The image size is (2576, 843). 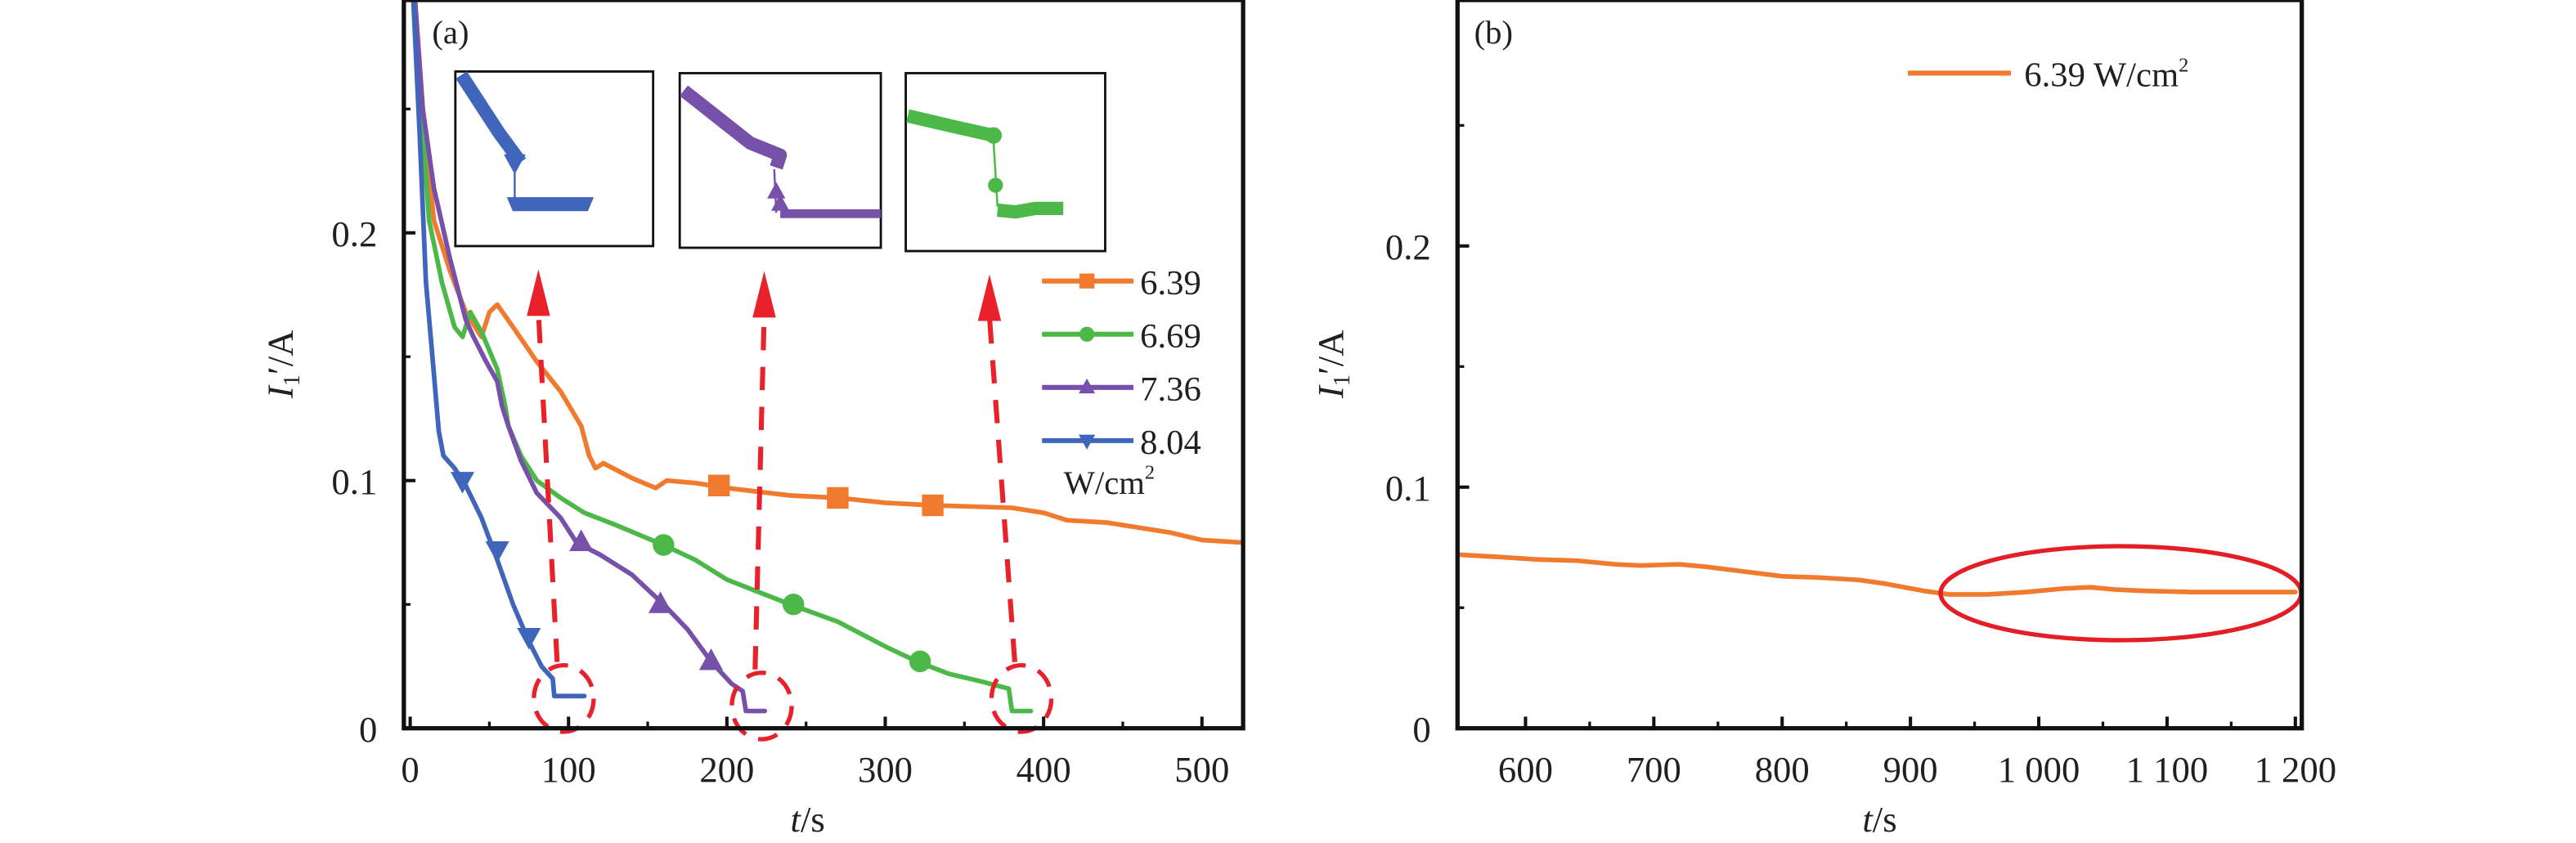 What do you see at coordinates (996, 174) in the screenshot?
I see `inset-drop-line` at bounding box center [996, 174].